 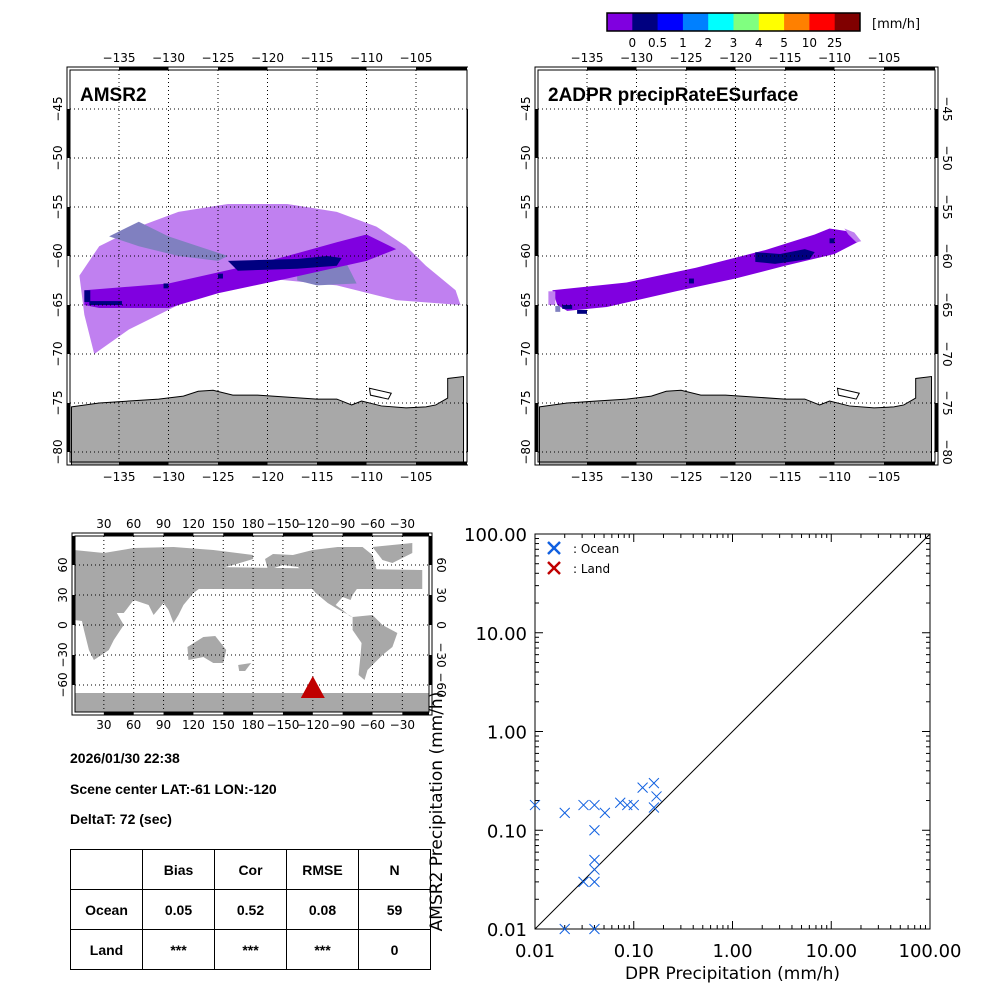 I want to click on lat-tick-label-right: −55, so click(x=947, y=206).